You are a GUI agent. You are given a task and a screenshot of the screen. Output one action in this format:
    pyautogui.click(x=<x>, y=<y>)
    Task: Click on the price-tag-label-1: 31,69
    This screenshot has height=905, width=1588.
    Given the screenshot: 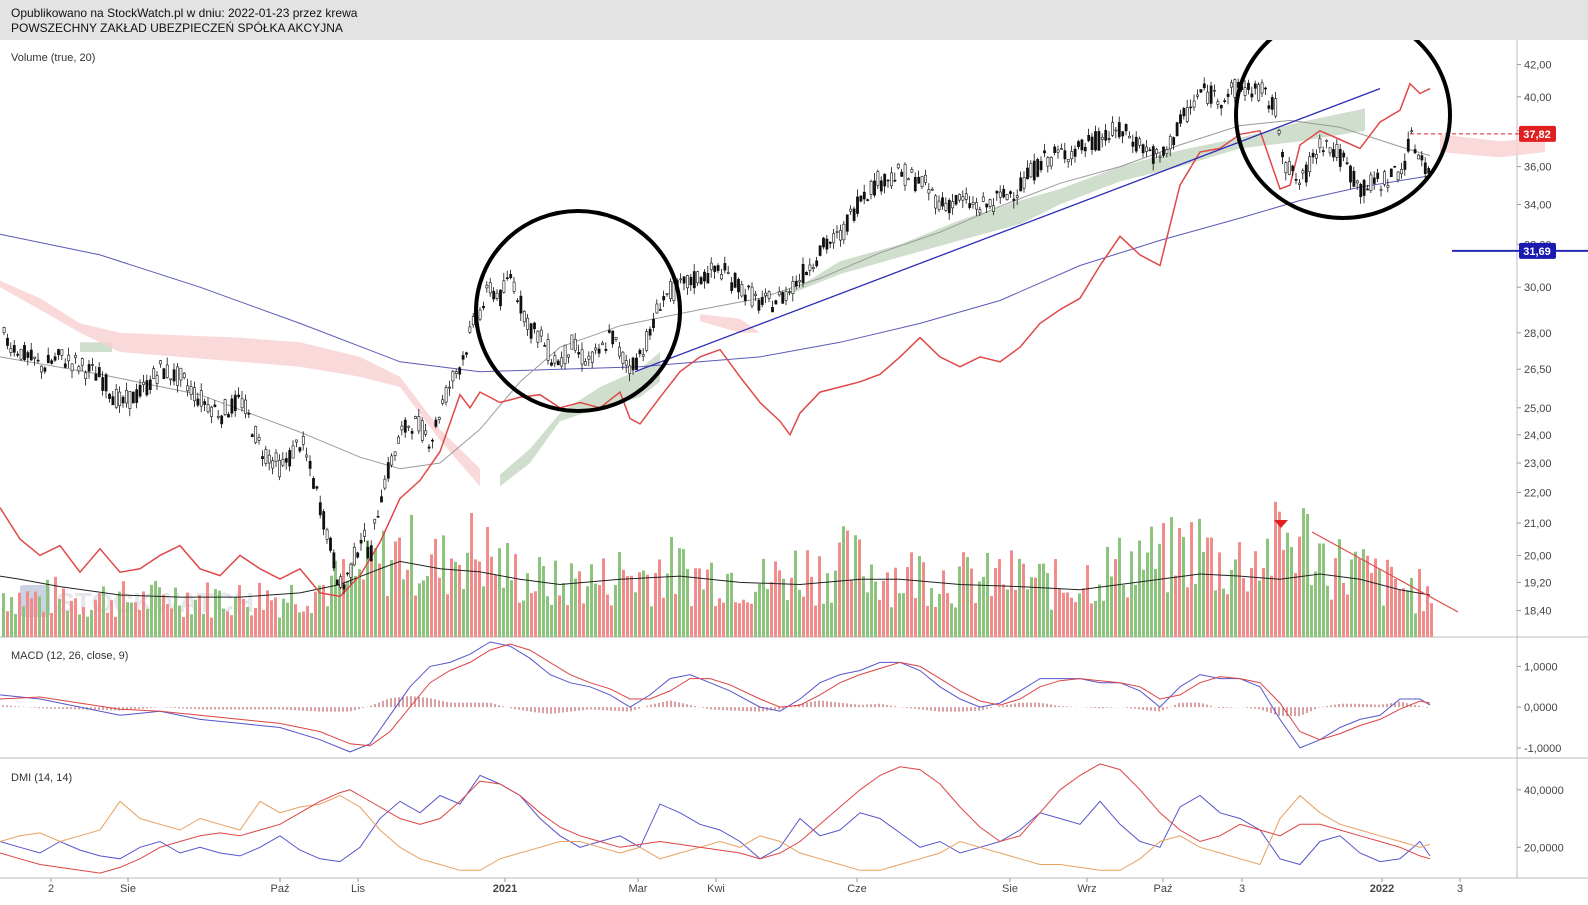 What is the action you would take?
    pyautogui.click(x=1537, y=252)
    